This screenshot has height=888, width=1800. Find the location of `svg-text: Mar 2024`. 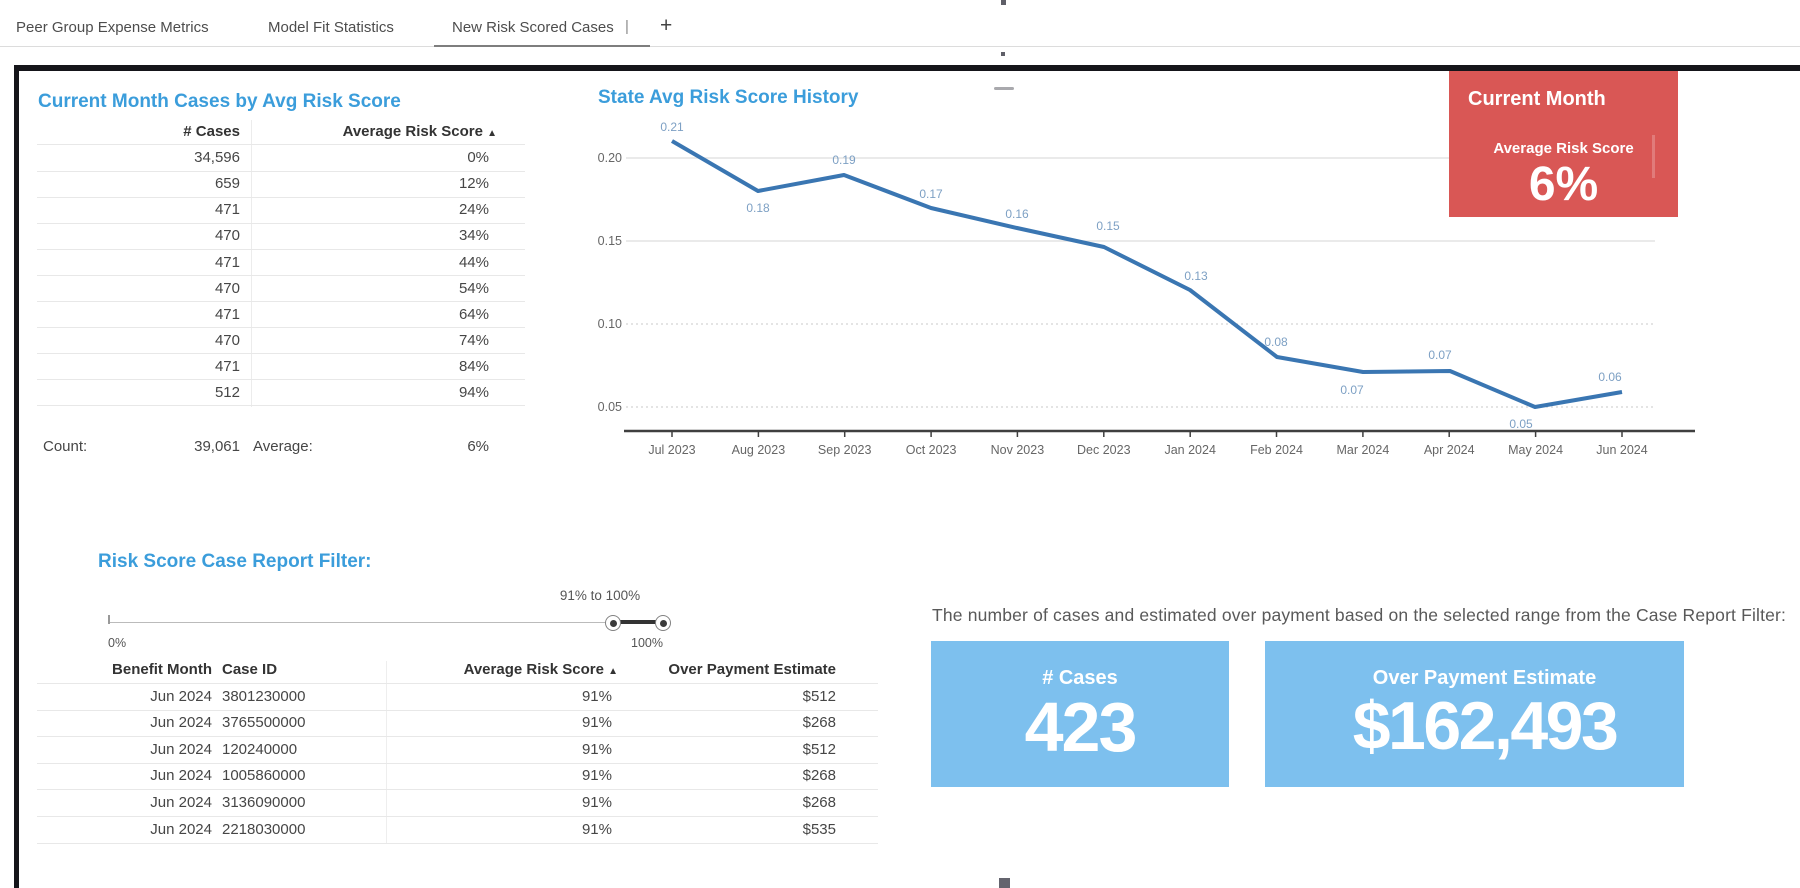

svg-text: Mar 2024 is located at coordinates (1362, 450).